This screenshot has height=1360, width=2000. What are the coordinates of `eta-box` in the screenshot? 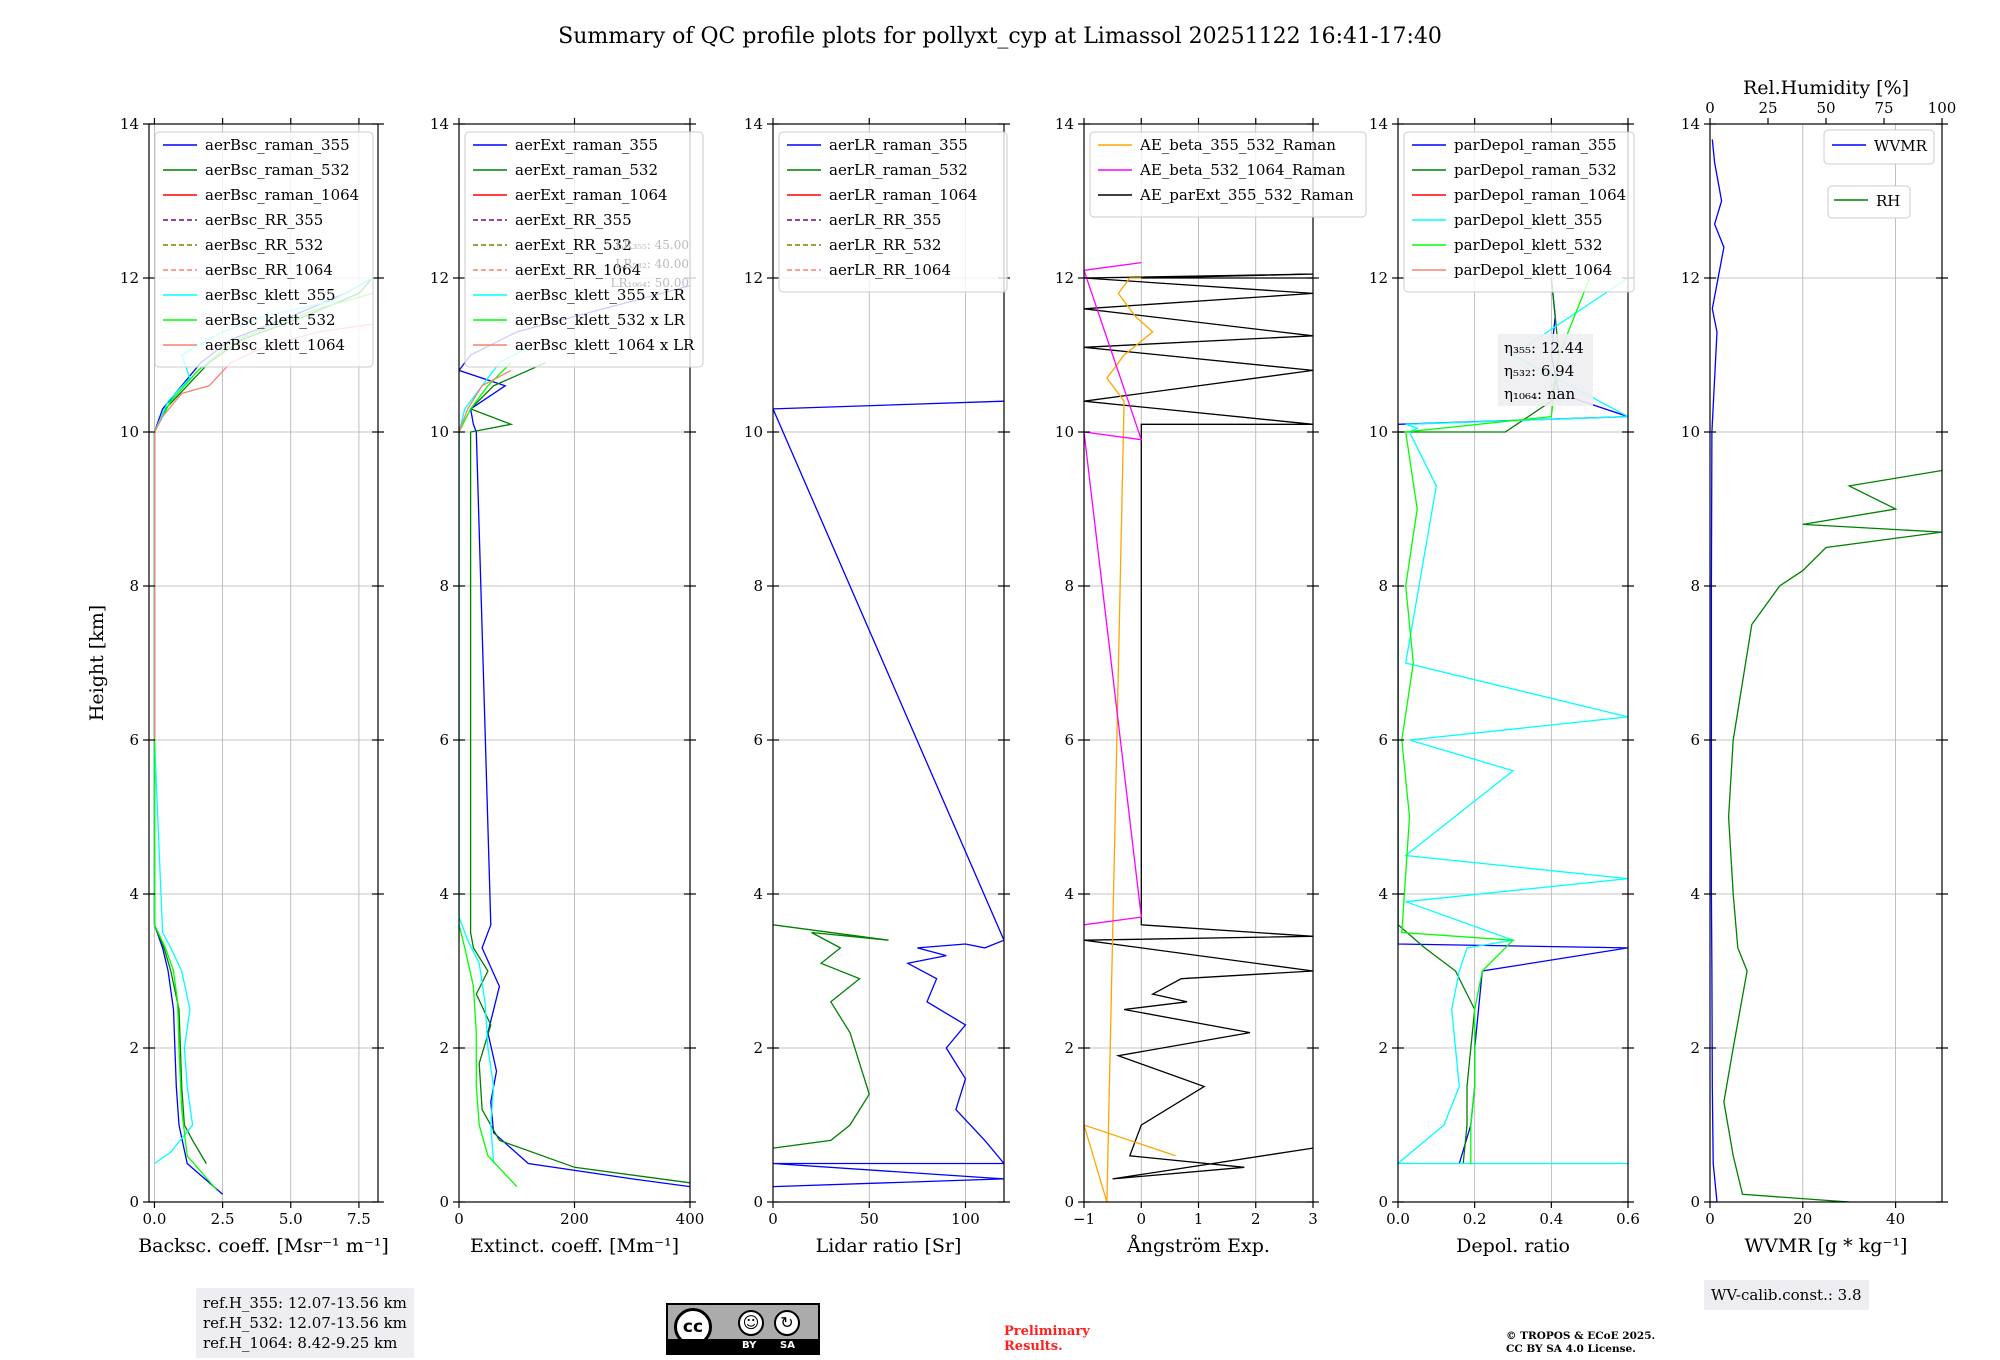 It's located at (1545, 370).